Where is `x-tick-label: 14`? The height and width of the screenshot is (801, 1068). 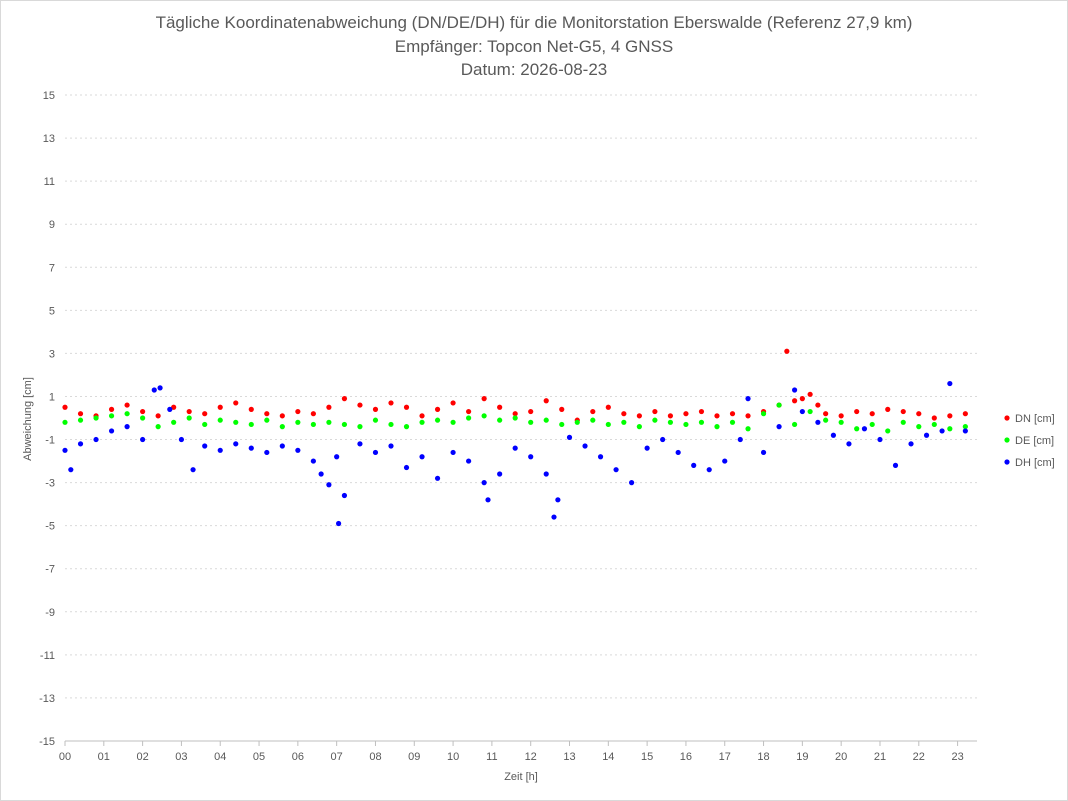
x-tick-label: 14 is located at coordinates (608, 757).